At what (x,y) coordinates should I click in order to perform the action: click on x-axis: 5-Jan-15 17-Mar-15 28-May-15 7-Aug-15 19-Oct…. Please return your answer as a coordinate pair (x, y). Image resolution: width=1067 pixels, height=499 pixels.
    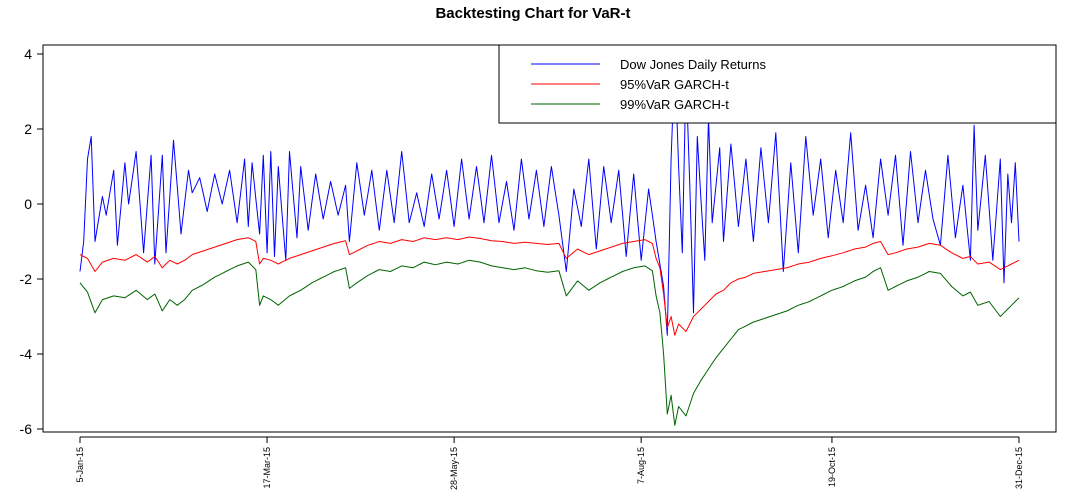
    Looking at the image, I should click on (549, 463).